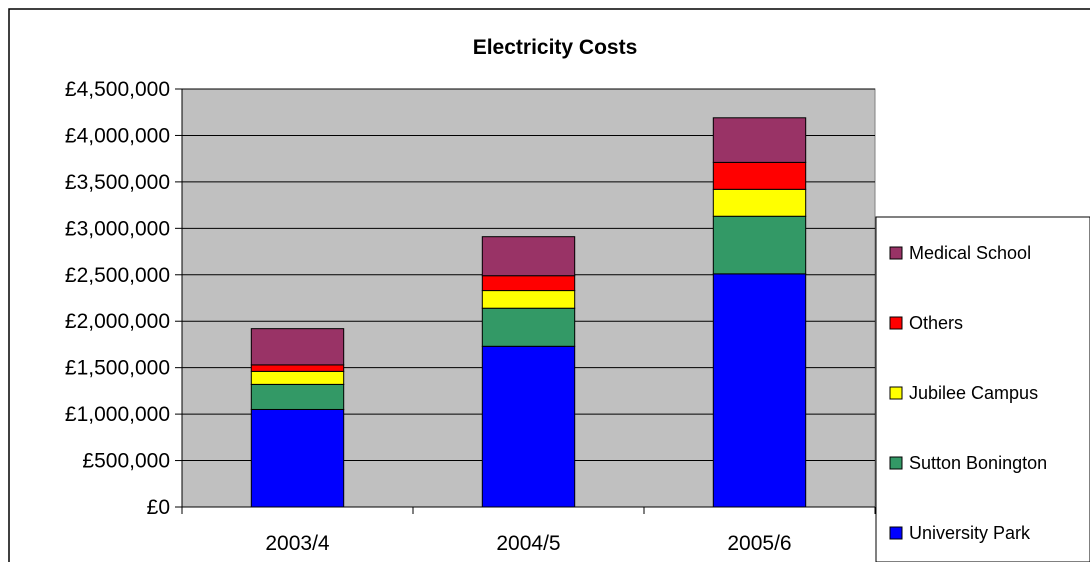 The width and height of the screenshot is (1090, 567). I want to click on legend-box, so click(982, 389).